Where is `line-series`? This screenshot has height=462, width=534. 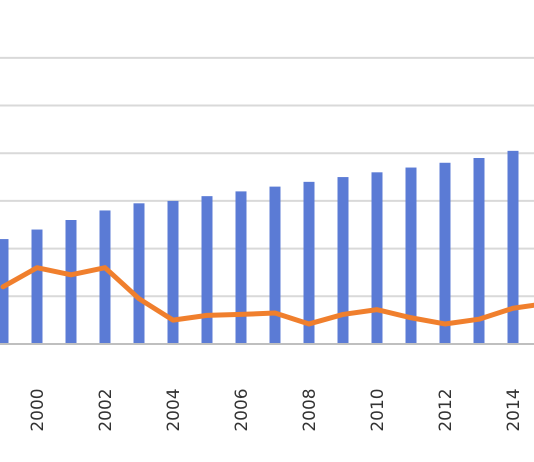
line-series is located at coordinates (267, 296).